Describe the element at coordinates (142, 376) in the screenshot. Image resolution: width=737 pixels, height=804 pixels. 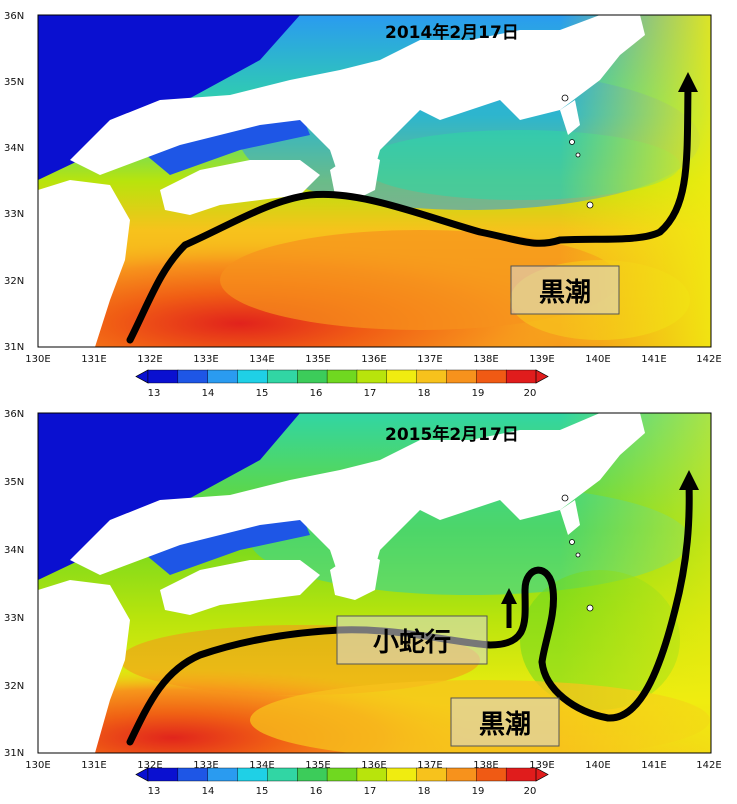
I see `colorbar-min-arrow` at that location.